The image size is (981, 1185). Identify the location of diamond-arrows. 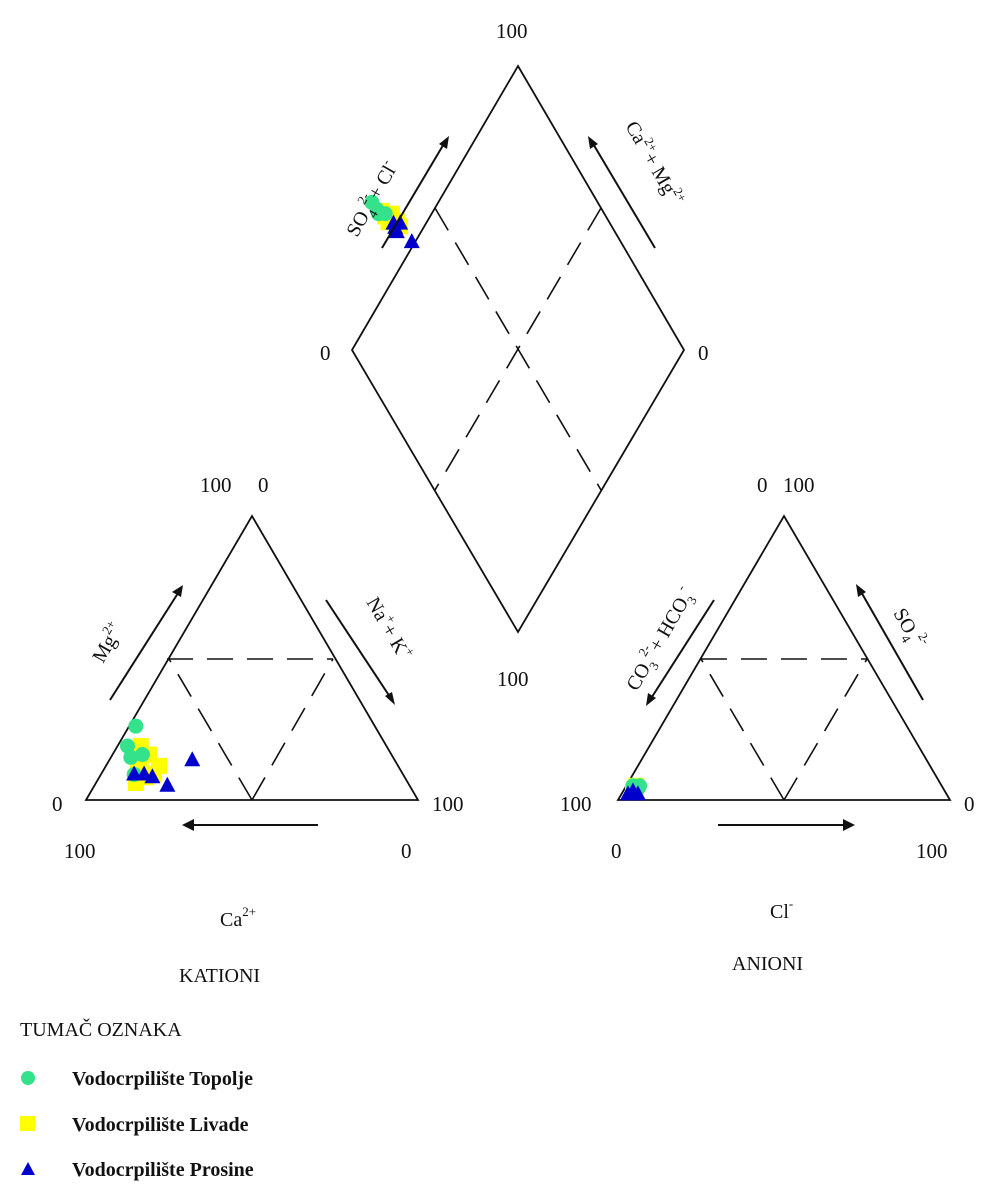
(518, 192).